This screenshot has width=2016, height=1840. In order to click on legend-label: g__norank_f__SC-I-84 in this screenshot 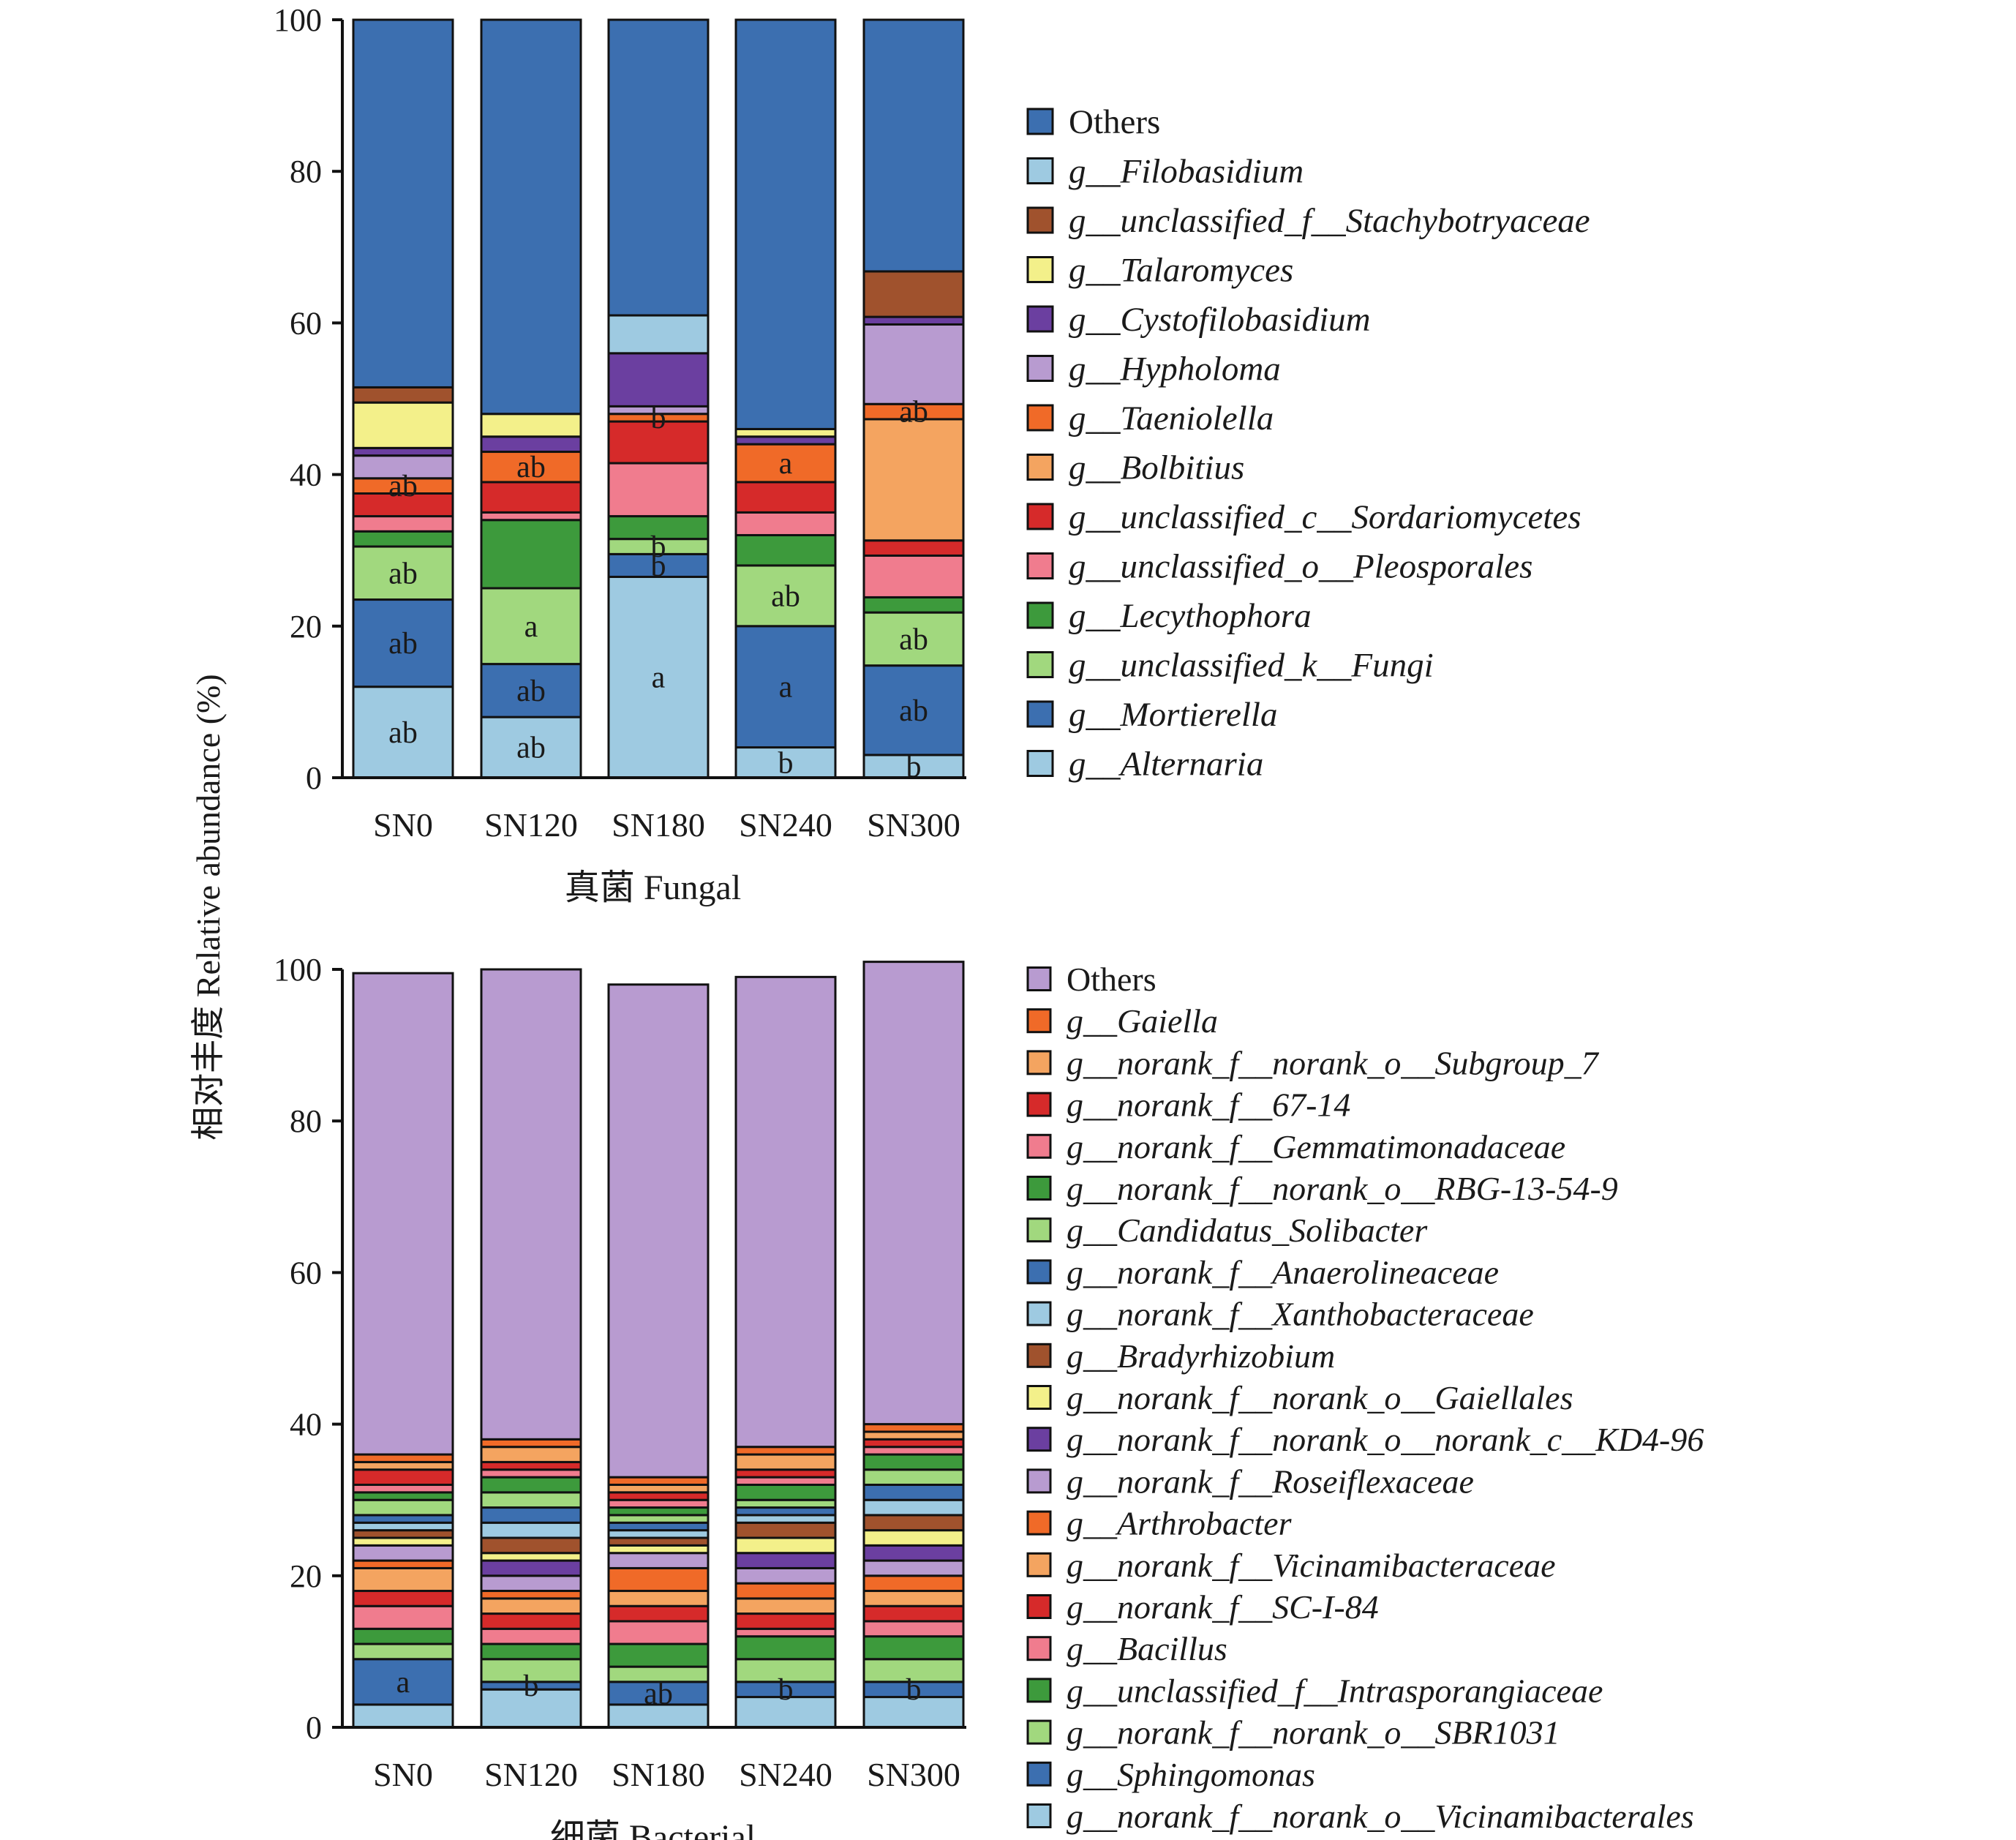, I will do `click(1223, 1607)`.